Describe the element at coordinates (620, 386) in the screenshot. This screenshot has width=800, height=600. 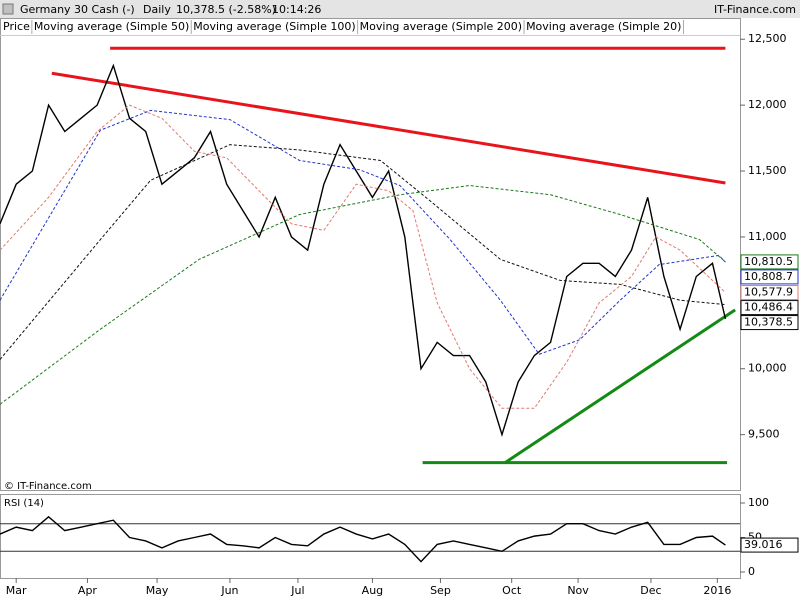
I see `trend-line` at that location.